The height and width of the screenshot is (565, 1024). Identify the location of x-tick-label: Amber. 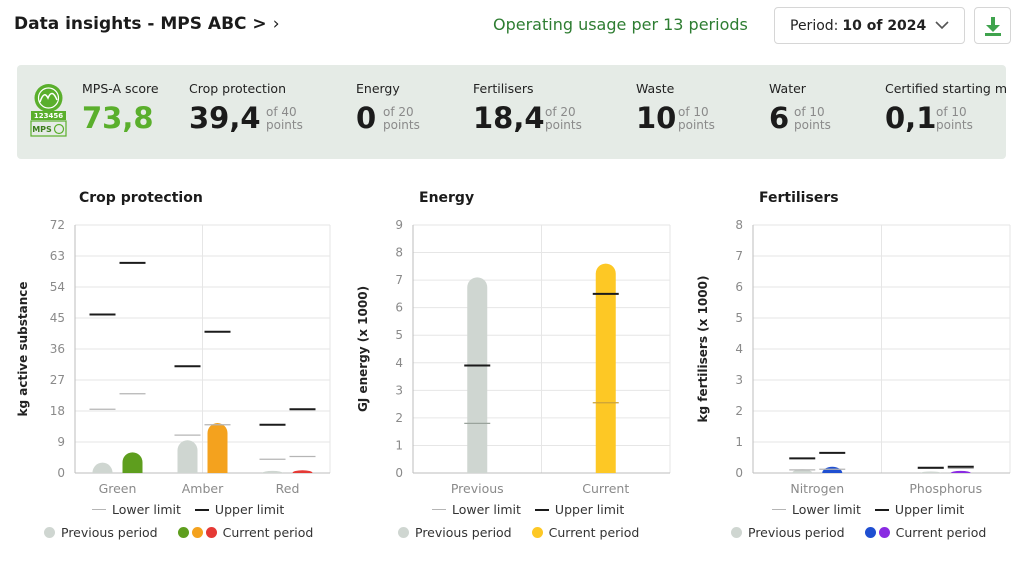
(203, 488).